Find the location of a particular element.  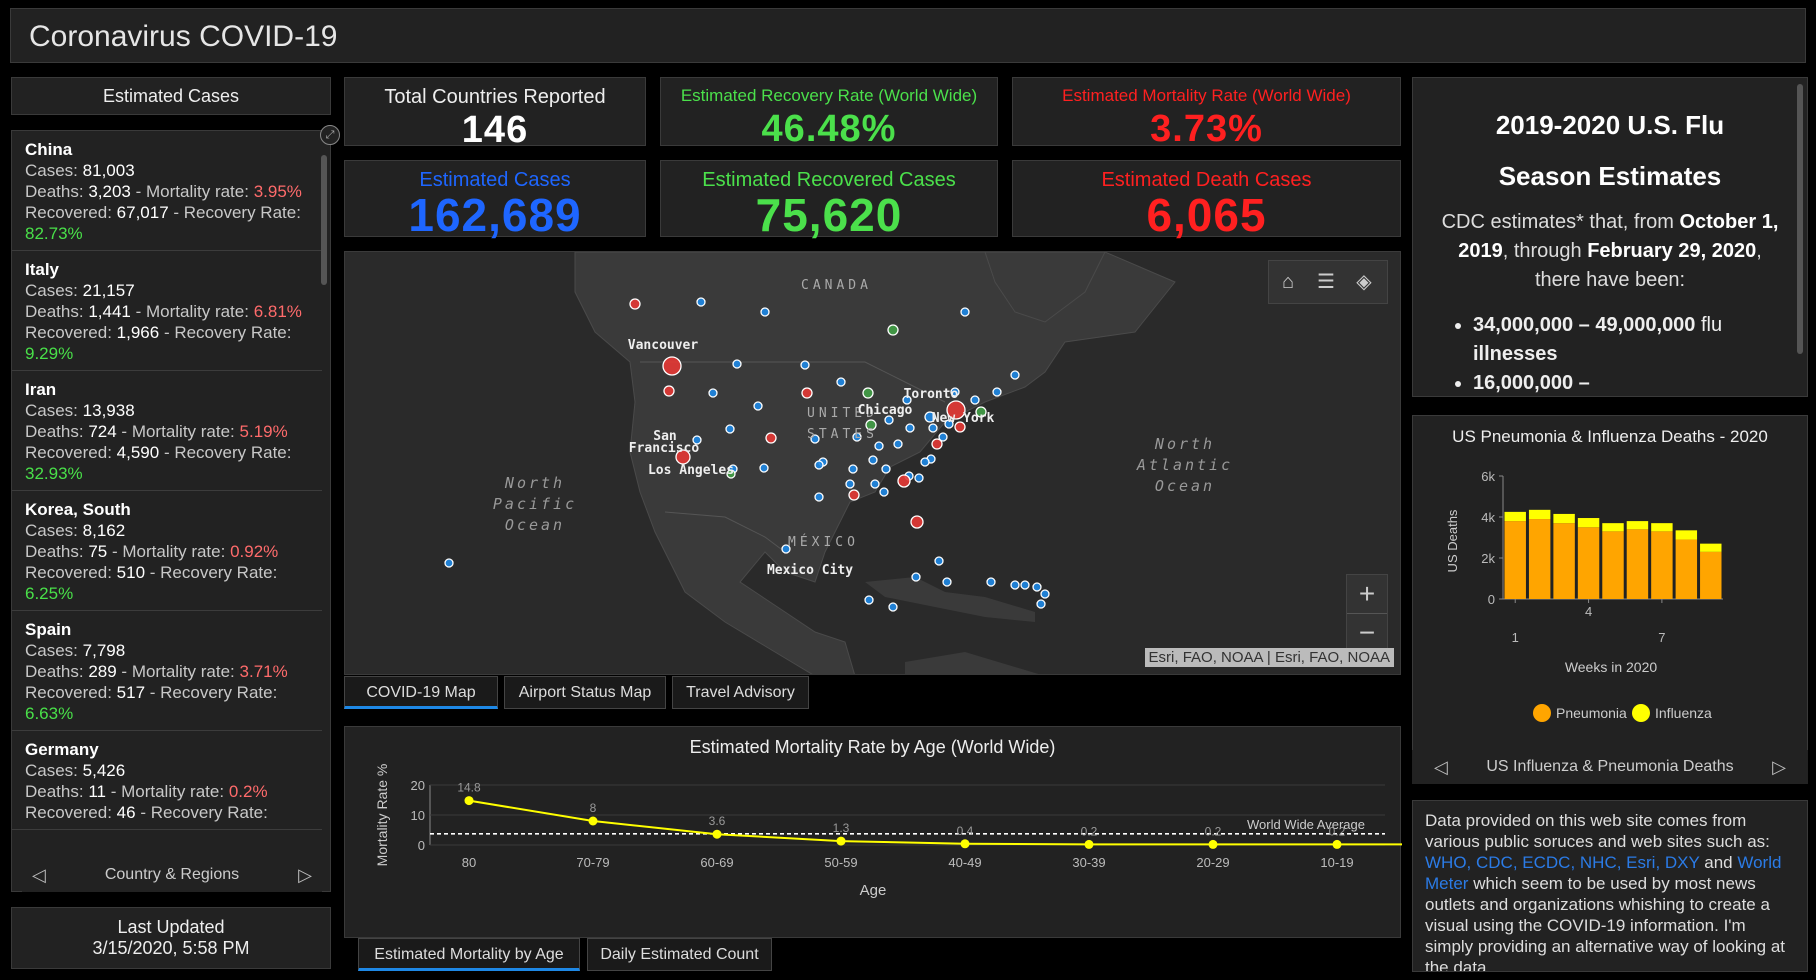

stat-label: Estimated Death Cases is located at coordinates (1206, 180).